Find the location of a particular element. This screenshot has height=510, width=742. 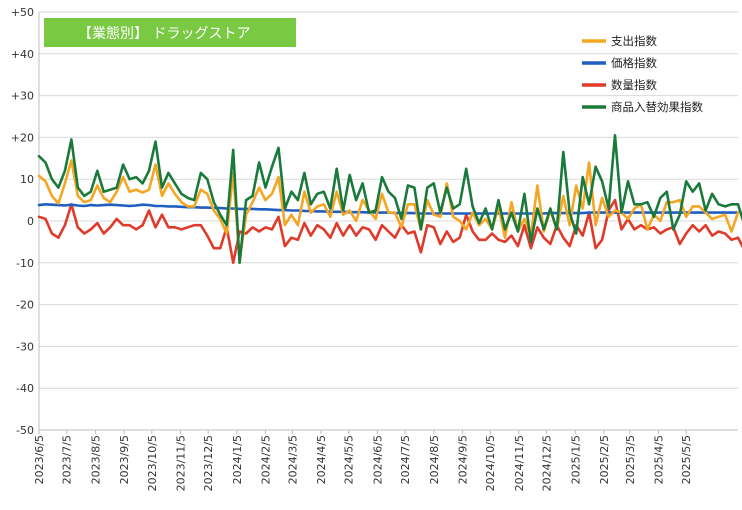

x-tick-label: 2024/9/5 is located at coordinates (462, 459).